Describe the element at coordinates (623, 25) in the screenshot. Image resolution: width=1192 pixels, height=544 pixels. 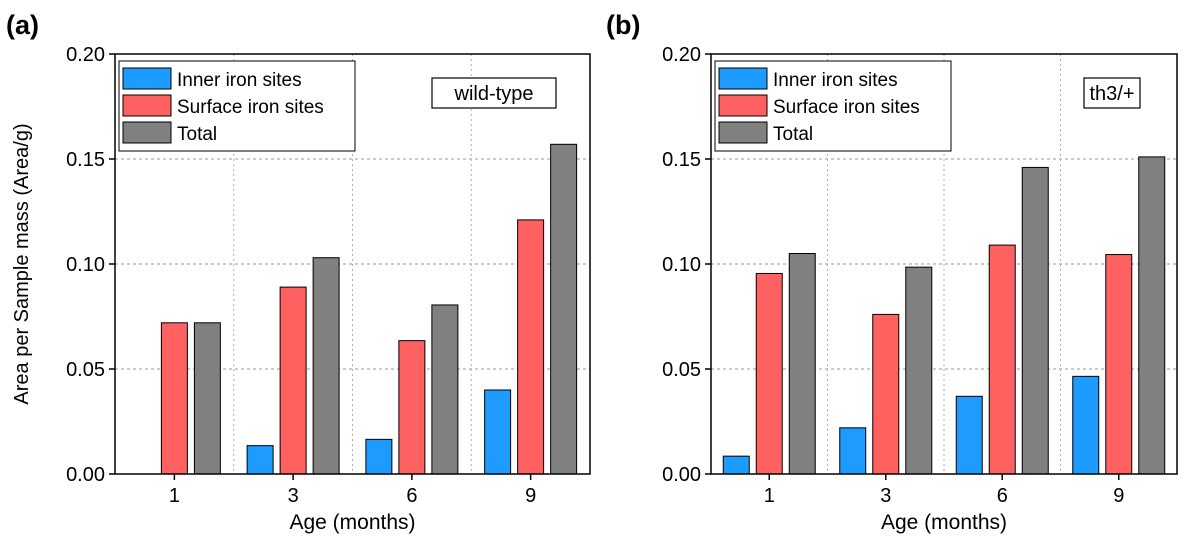
I see `panel-label: (b)` at that location.